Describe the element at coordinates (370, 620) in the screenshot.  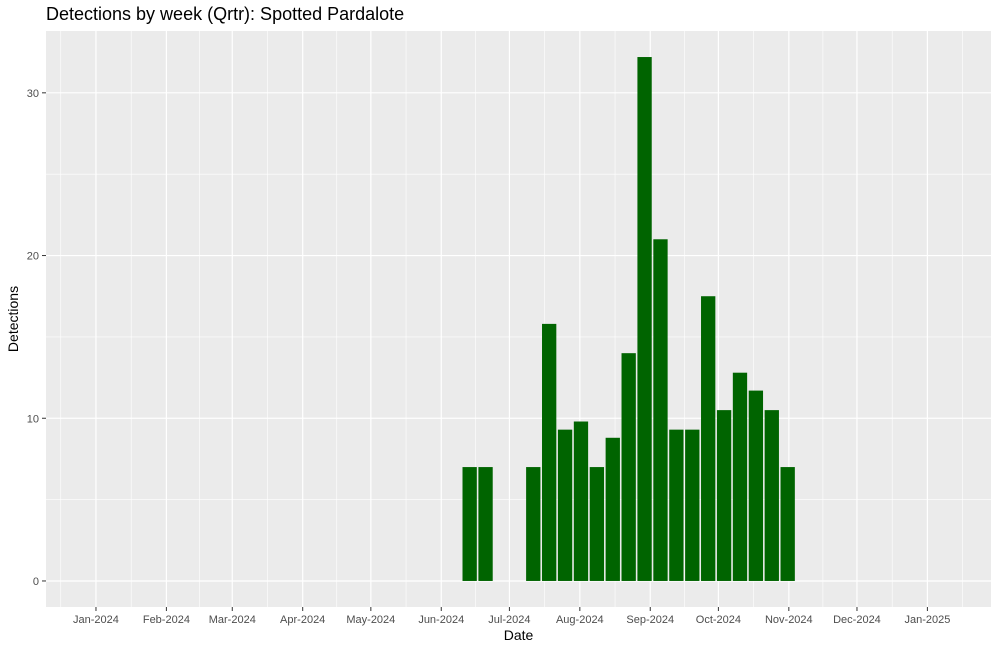
I see `x-tick-label: May-2024` at that location.